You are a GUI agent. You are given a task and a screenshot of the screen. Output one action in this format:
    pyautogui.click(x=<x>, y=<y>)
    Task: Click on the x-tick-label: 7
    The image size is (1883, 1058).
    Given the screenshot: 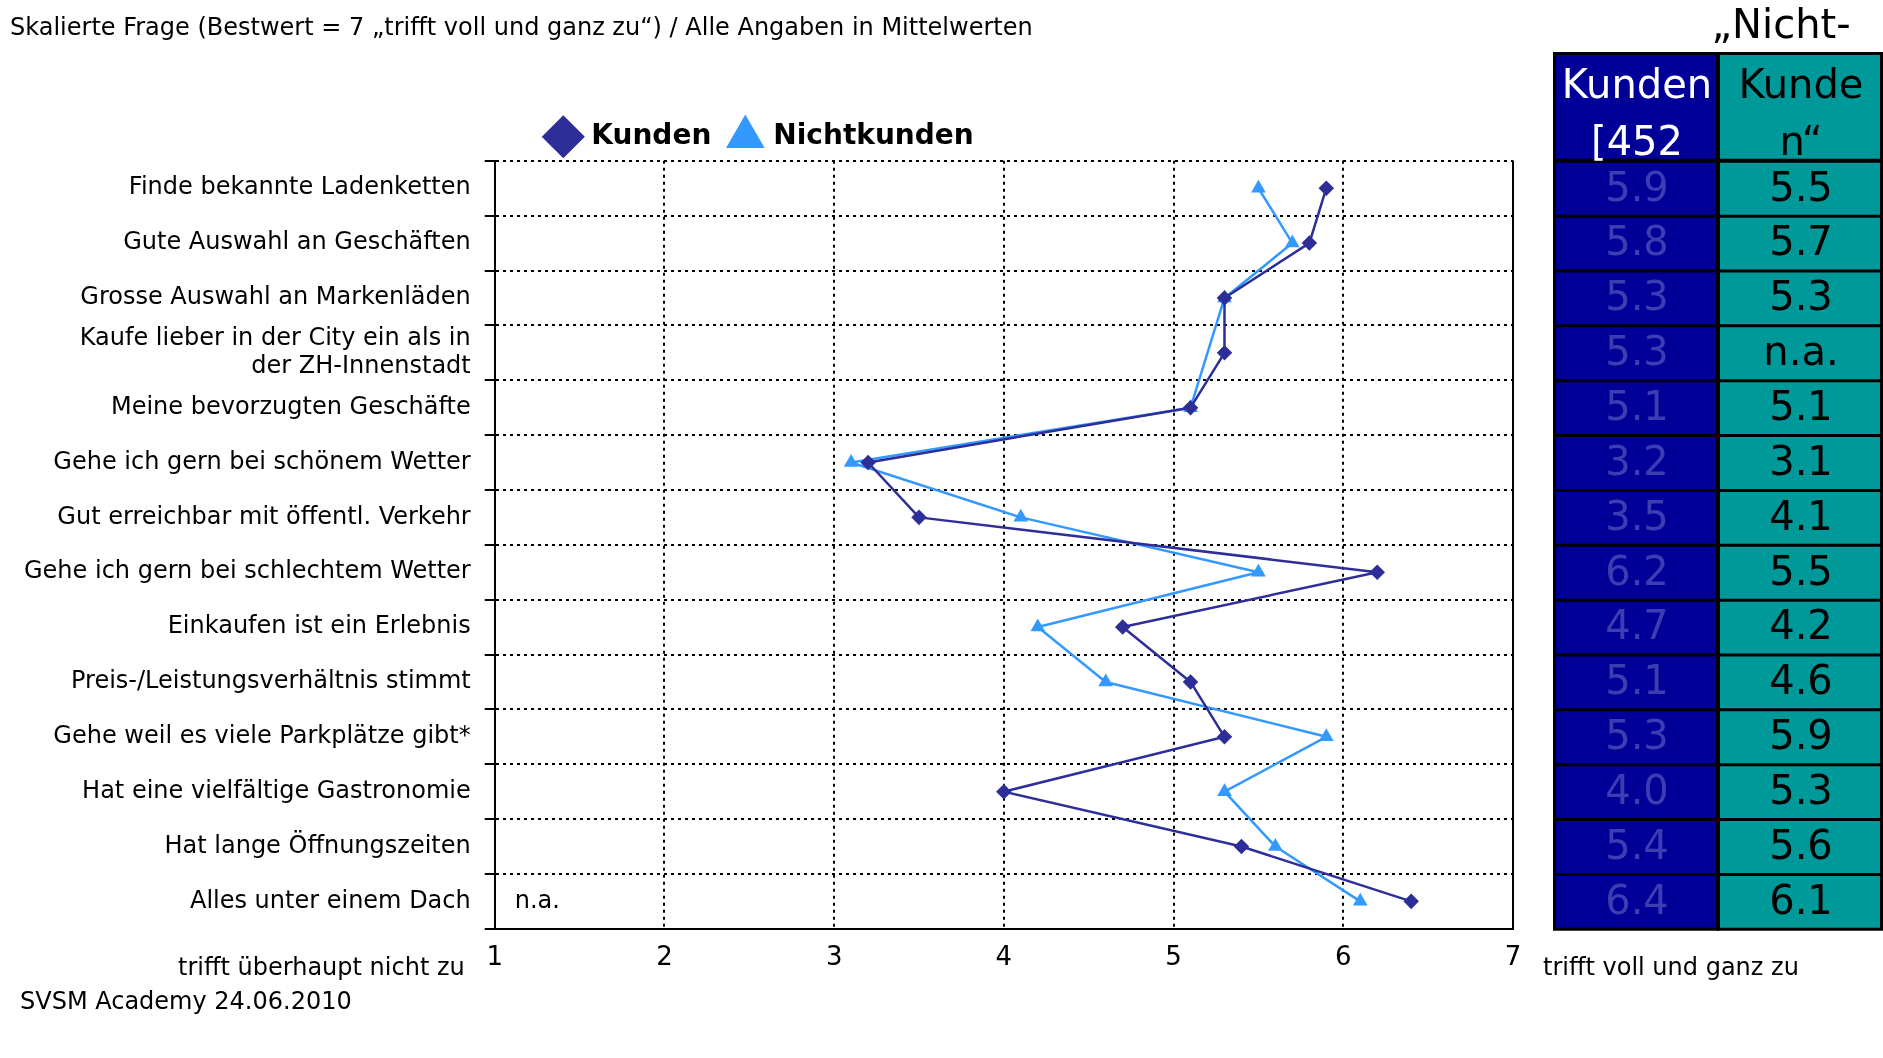 What is the action you would take?
    pyautogui.click(x=1513, y=956)
    